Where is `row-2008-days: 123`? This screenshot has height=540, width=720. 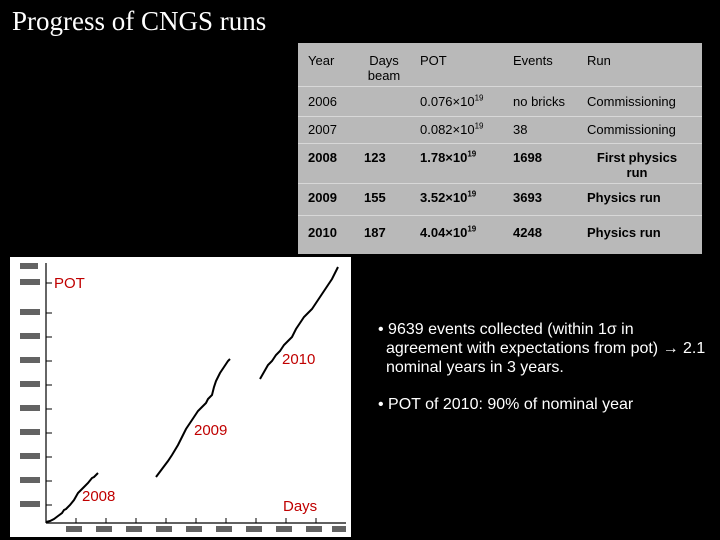
row-2008-days: 123 is located at coordinates (375, 157).